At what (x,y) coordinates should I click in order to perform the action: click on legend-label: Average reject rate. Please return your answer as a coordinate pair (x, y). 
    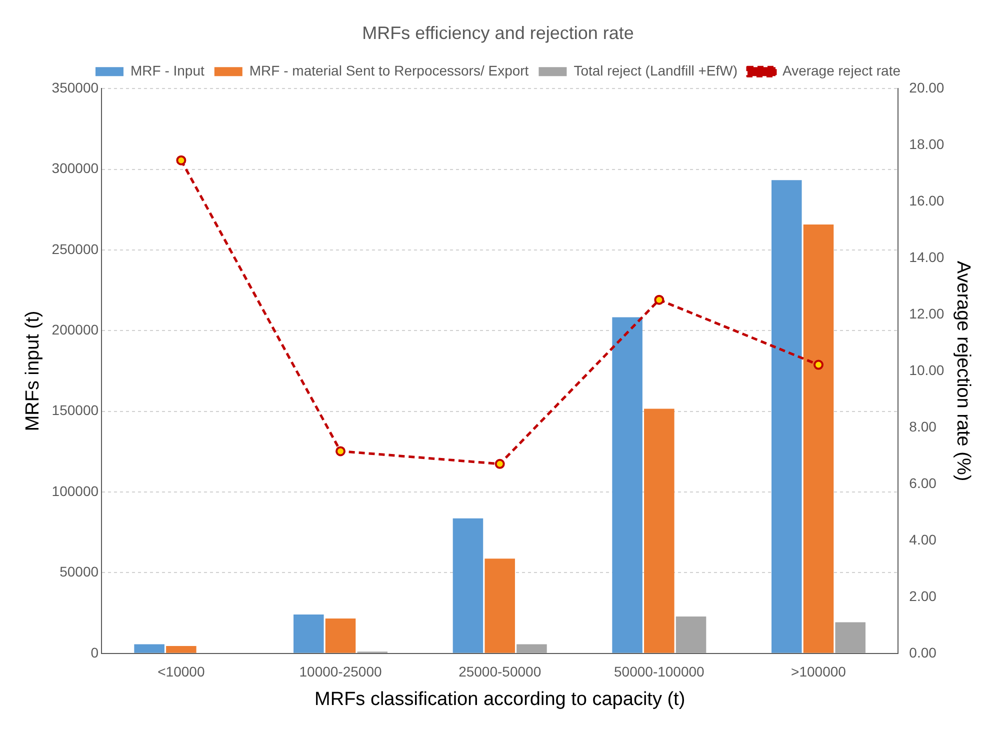
    Looking at the image, I should click on (841, 70).